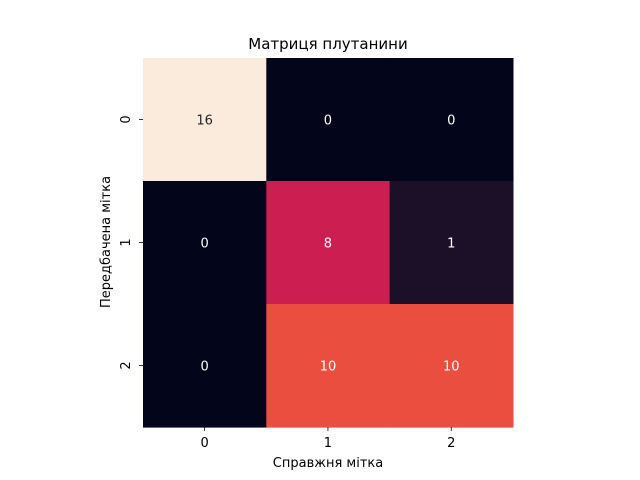 The image size is (640, 480). Describe the element at coordinates (205, 443) in the screenshot. I see `x-tick-label: 0` at that location.